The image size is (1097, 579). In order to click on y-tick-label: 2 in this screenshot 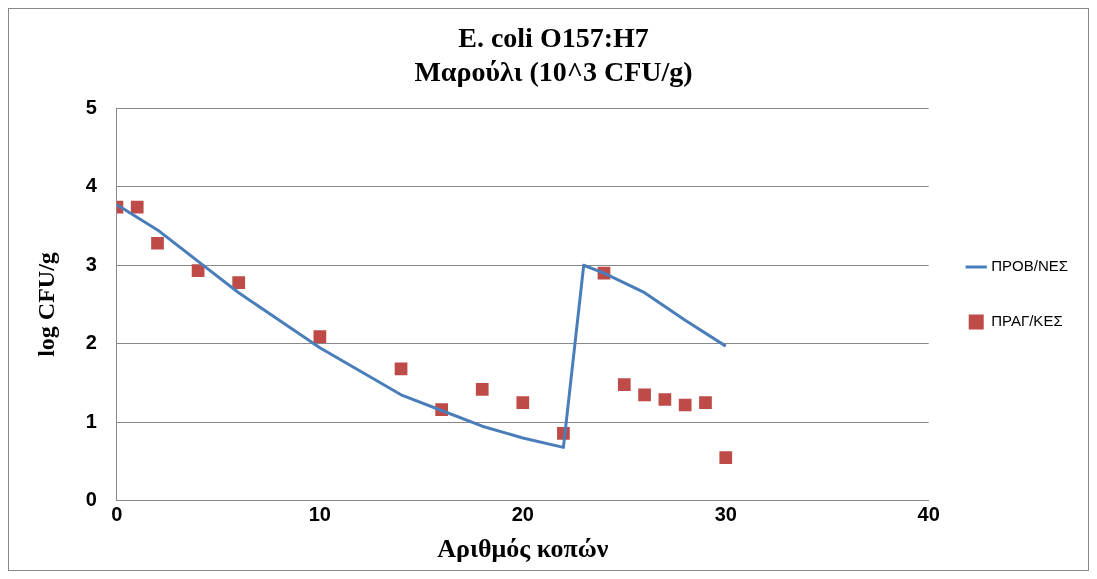, I will do `click(91, 342)`.